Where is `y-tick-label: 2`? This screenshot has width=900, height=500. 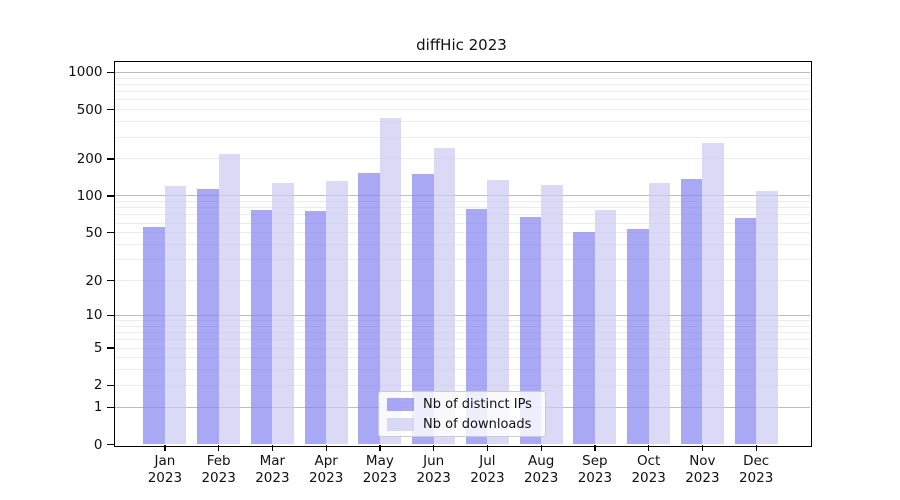 y-tick-label: 2 is located at coordinates (98, 385).